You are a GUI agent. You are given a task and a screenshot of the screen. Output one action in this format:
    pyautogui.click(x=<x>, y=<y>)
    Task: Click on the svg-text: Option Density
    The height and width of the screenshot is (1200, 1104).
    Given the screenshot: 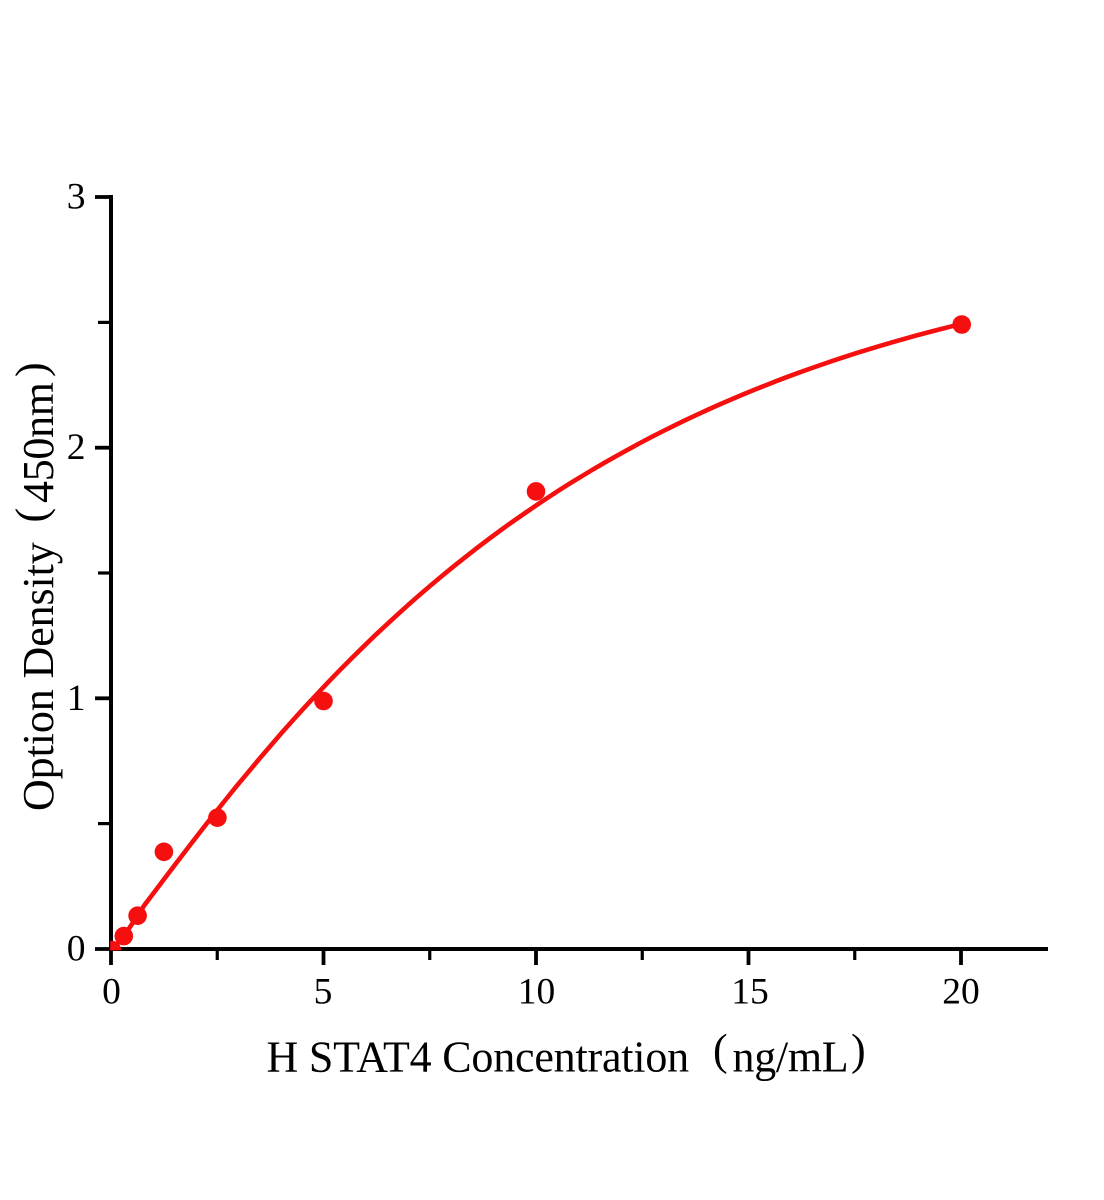 What is the action you would take?
    pyautogui.click(x=38, y=676)
    